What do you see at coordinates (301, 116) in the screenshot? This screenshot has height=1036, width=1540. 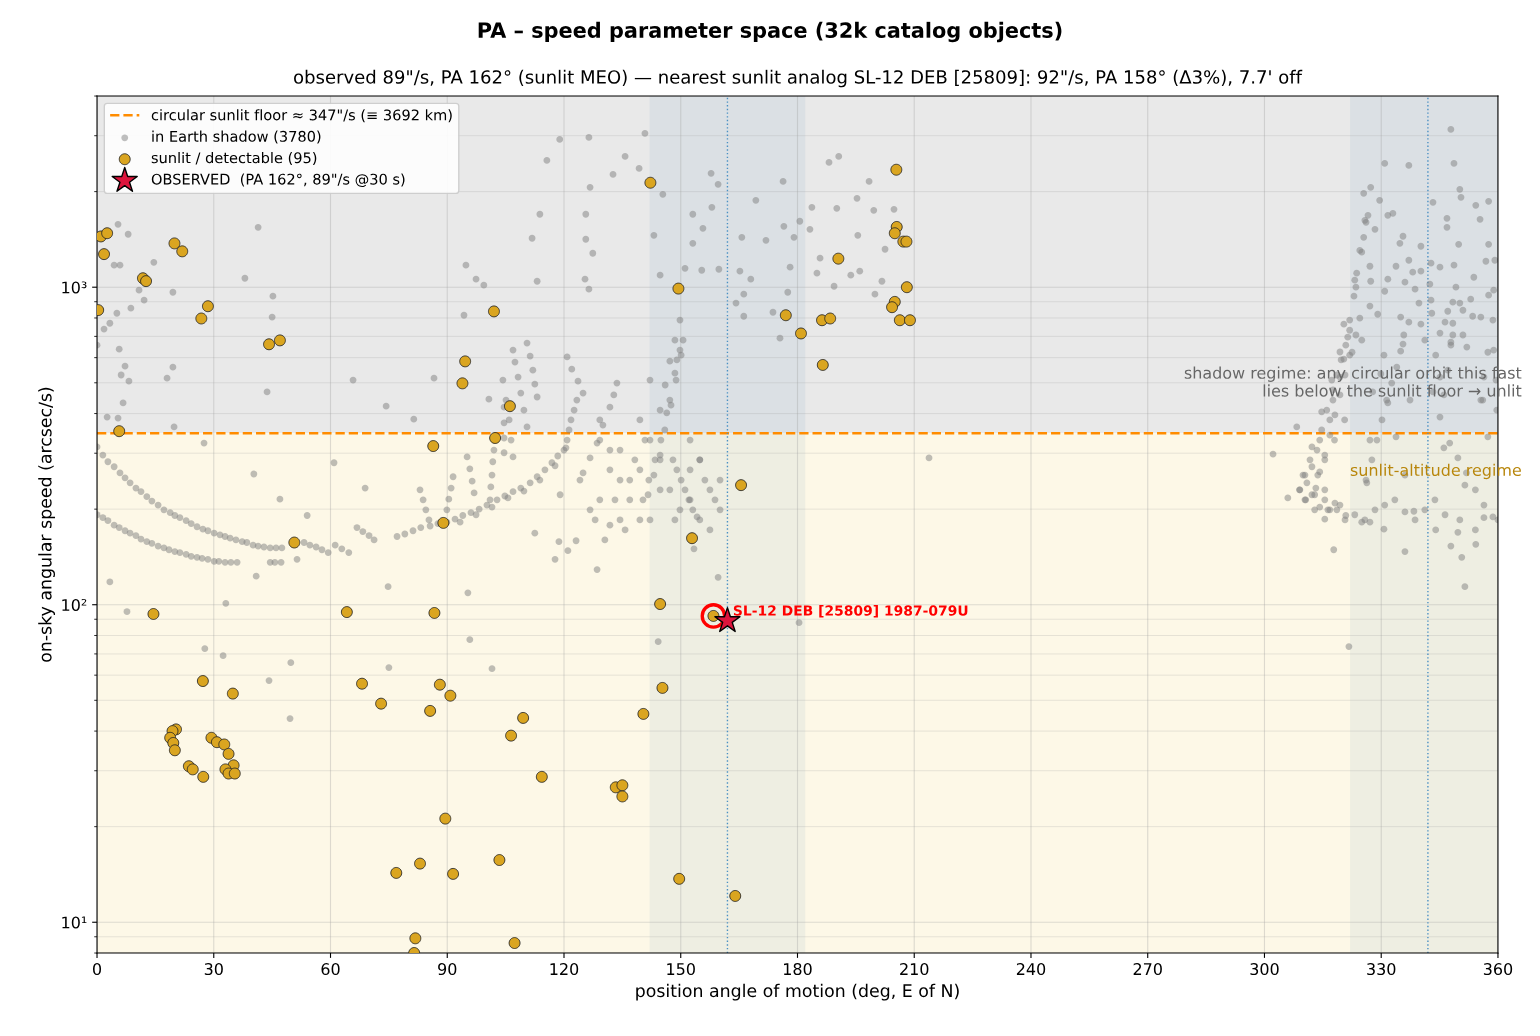 I see `legend-label: circular sunlit floor ≈ 347"/s (≡ 3692 km)` at bounding box center [301, 116].